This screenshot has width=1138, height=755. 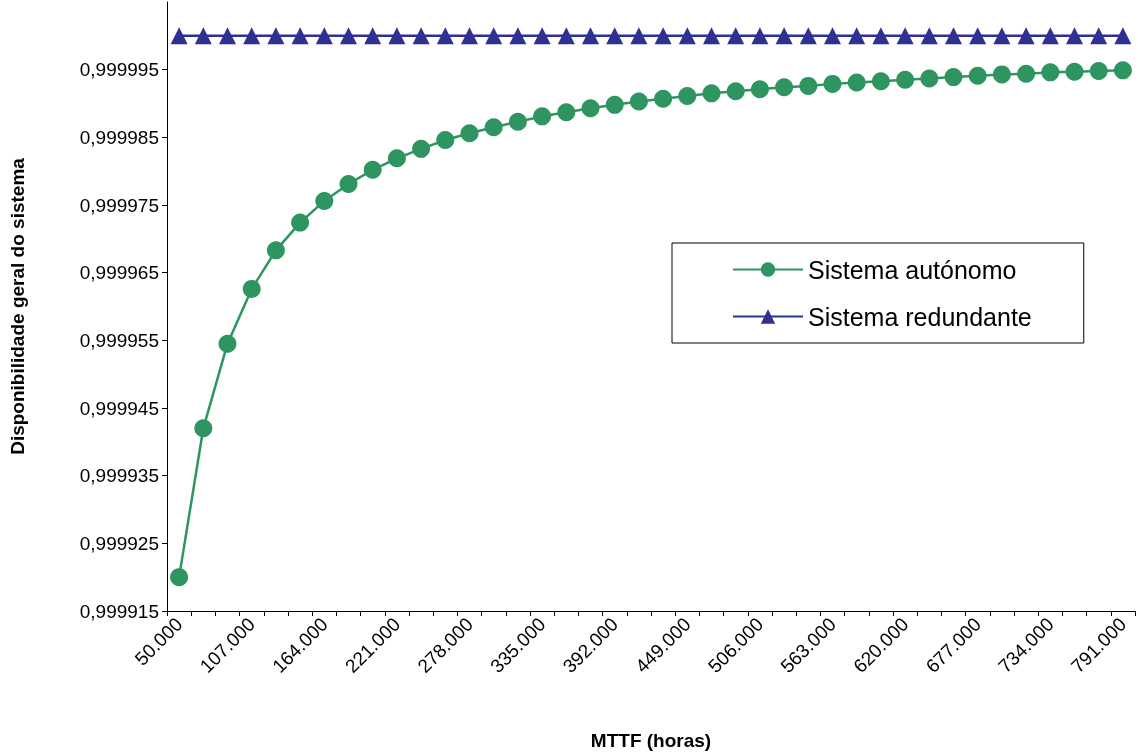 I want to click on y-tick-label: 0,999975, so click(x=119, y=205).